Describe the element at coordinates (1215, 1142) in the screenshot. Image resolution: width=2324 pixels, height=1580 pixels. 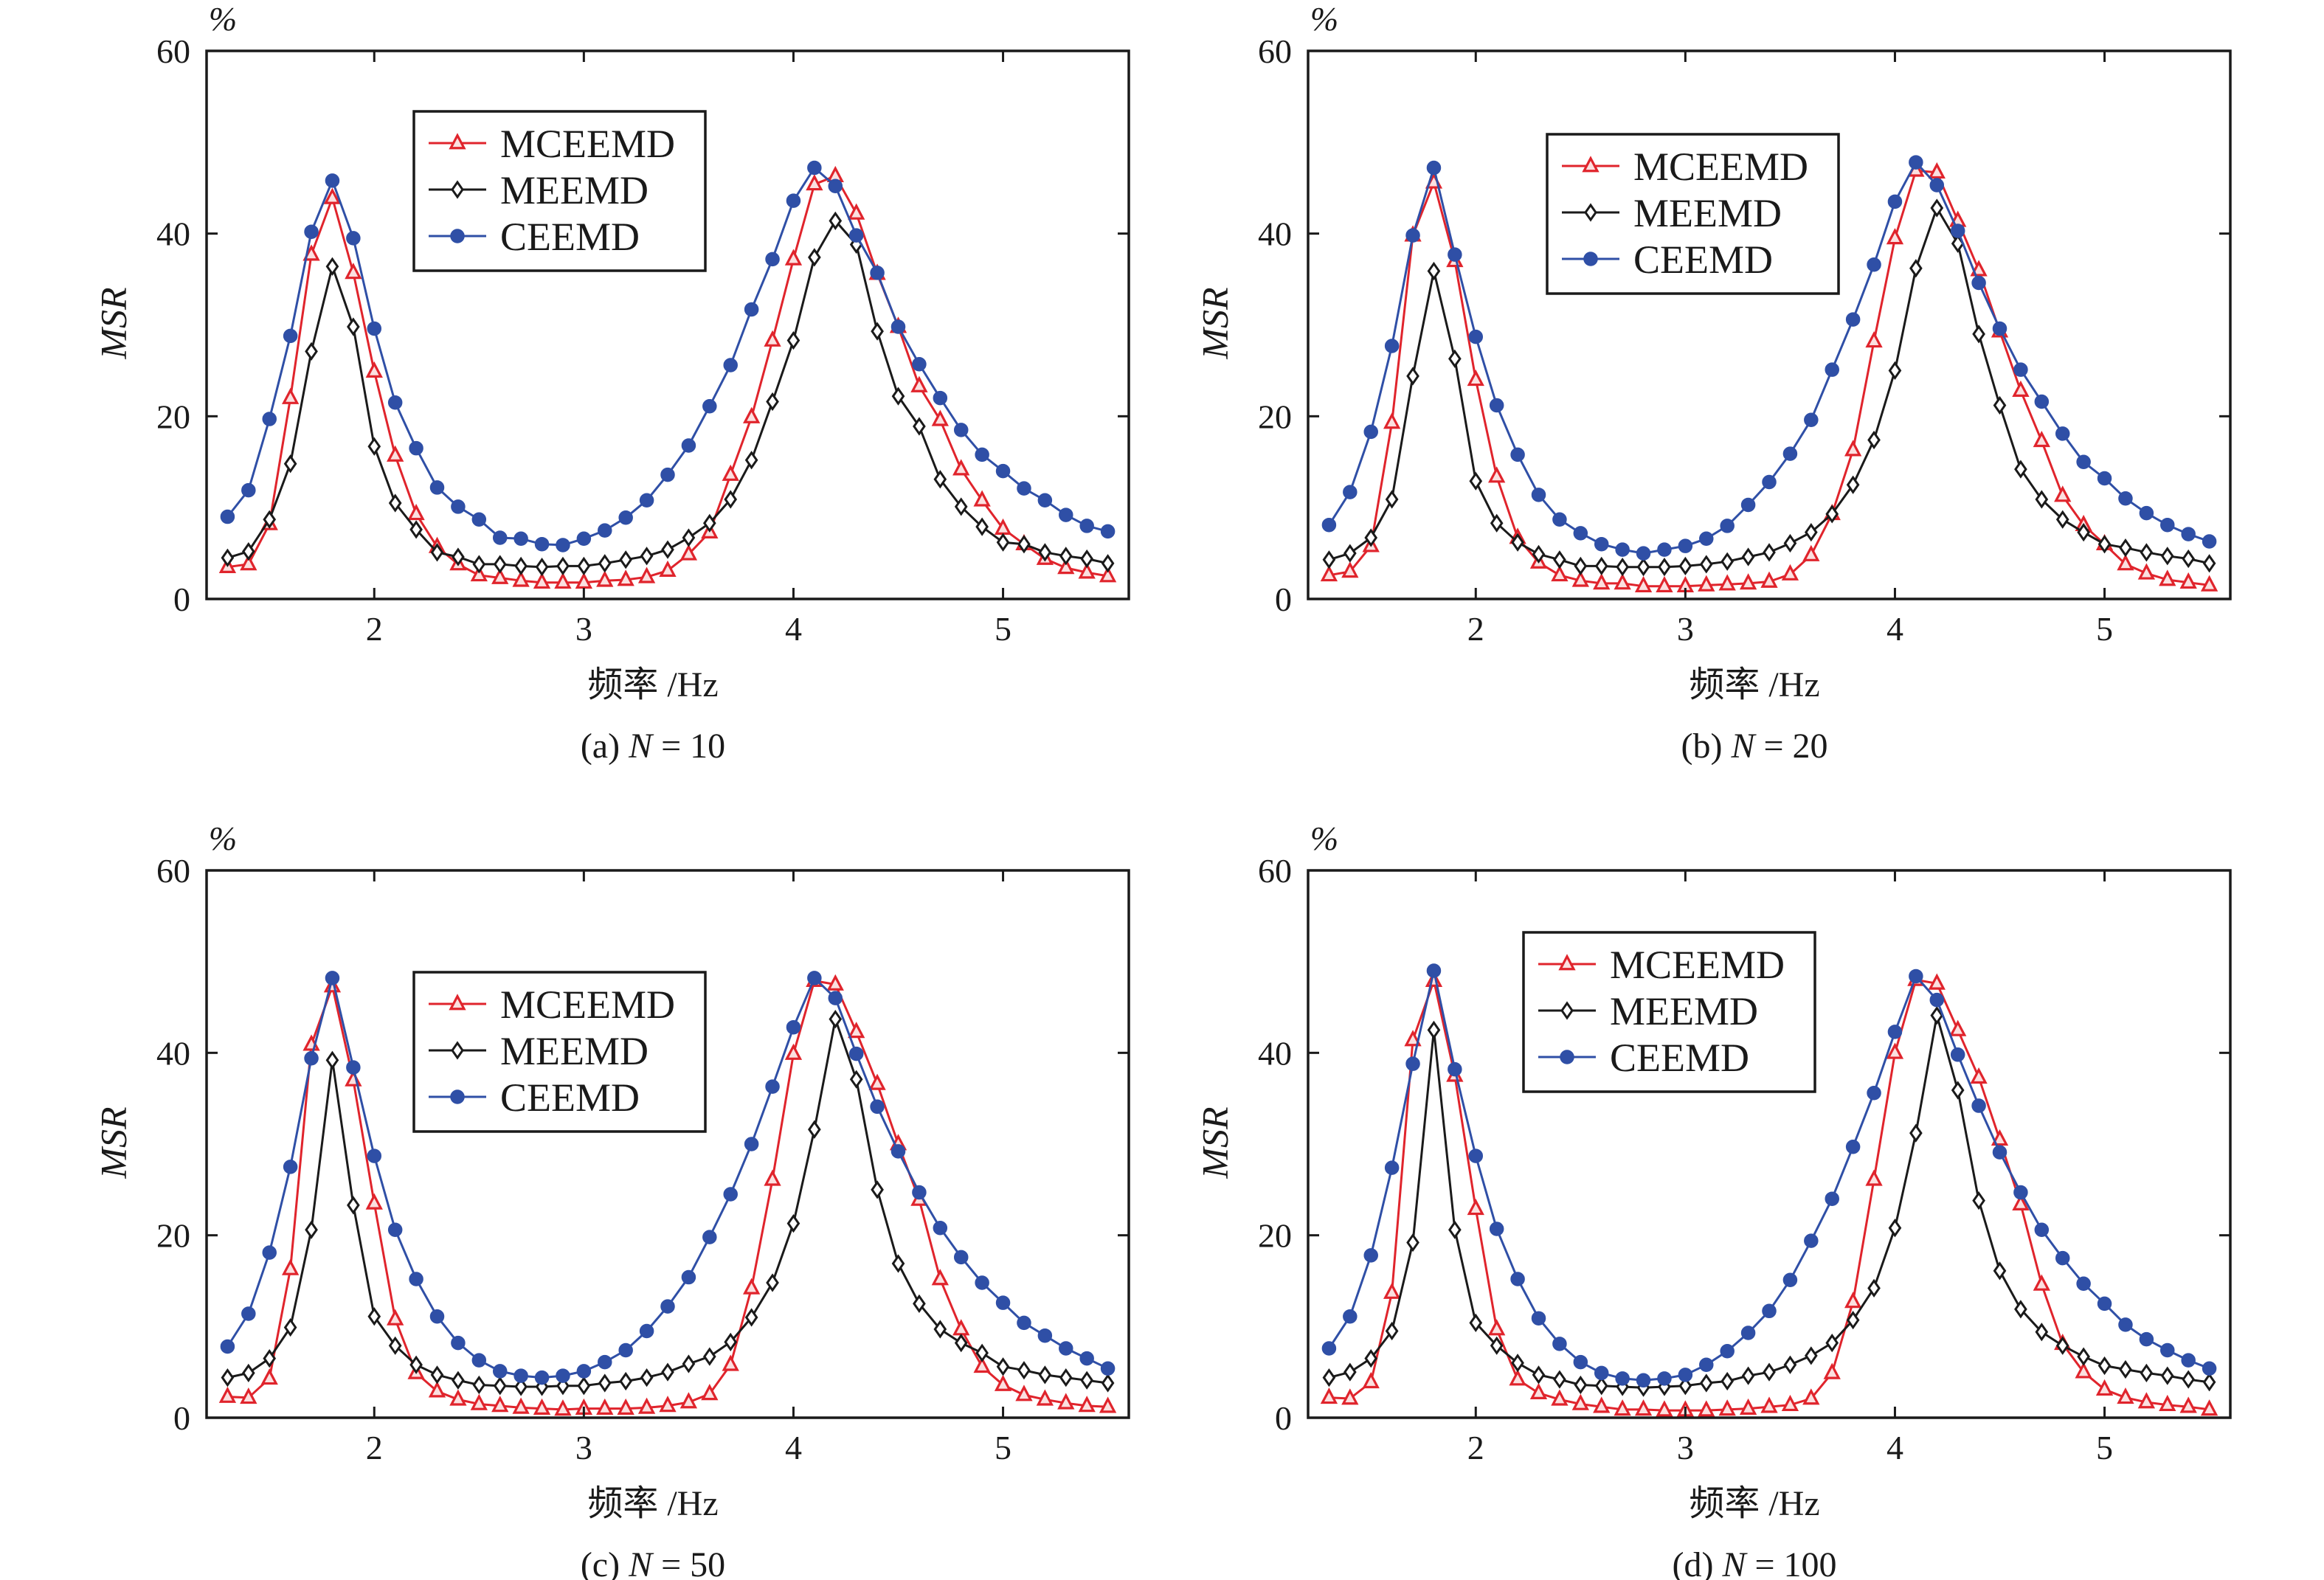
I see `y-axis-label: MSR` at that location.